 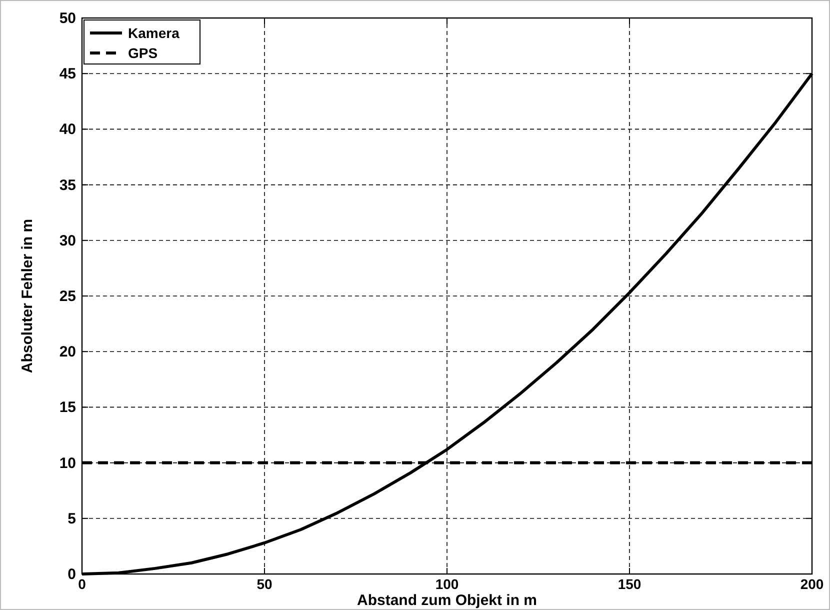 I want to click on x-tick-label: 100, so click(x=447, y=584).